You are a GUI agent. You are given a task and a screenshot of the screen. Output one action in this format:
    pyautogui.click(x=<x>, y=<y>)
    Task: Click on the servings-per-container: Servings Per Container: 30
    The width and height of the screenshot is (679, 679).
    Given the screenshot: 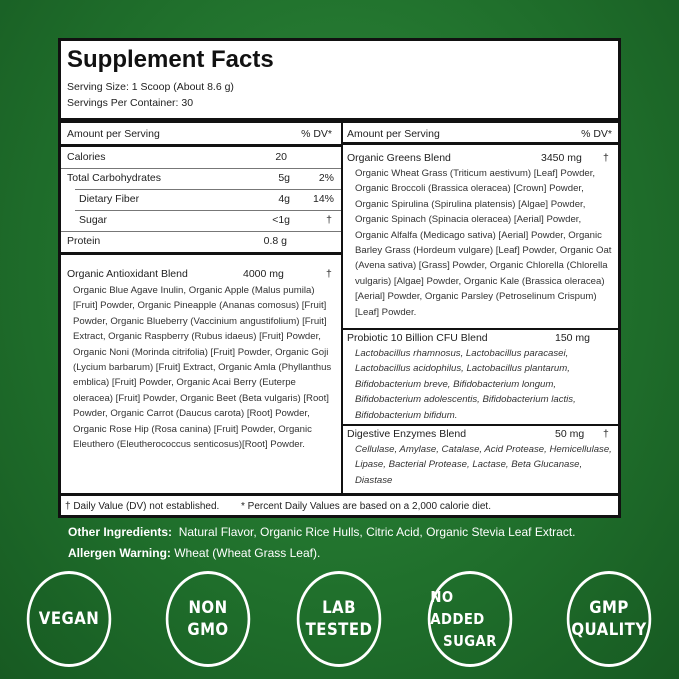 What is the action you would take?
    pyautogui.click(x=130, y=103)
    